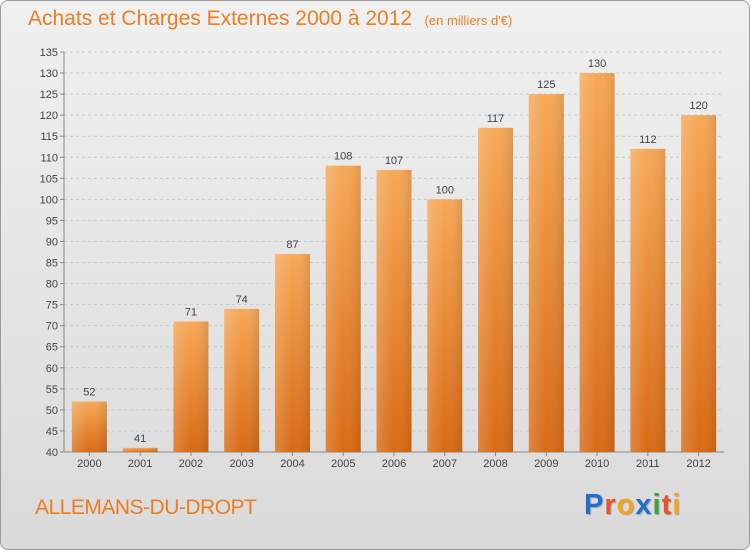 The height and width of the screenshot is (550, 750). Describe the element at coordinates (496, 119) in the screenshot. I see `bar-value-label: 117` at that location.